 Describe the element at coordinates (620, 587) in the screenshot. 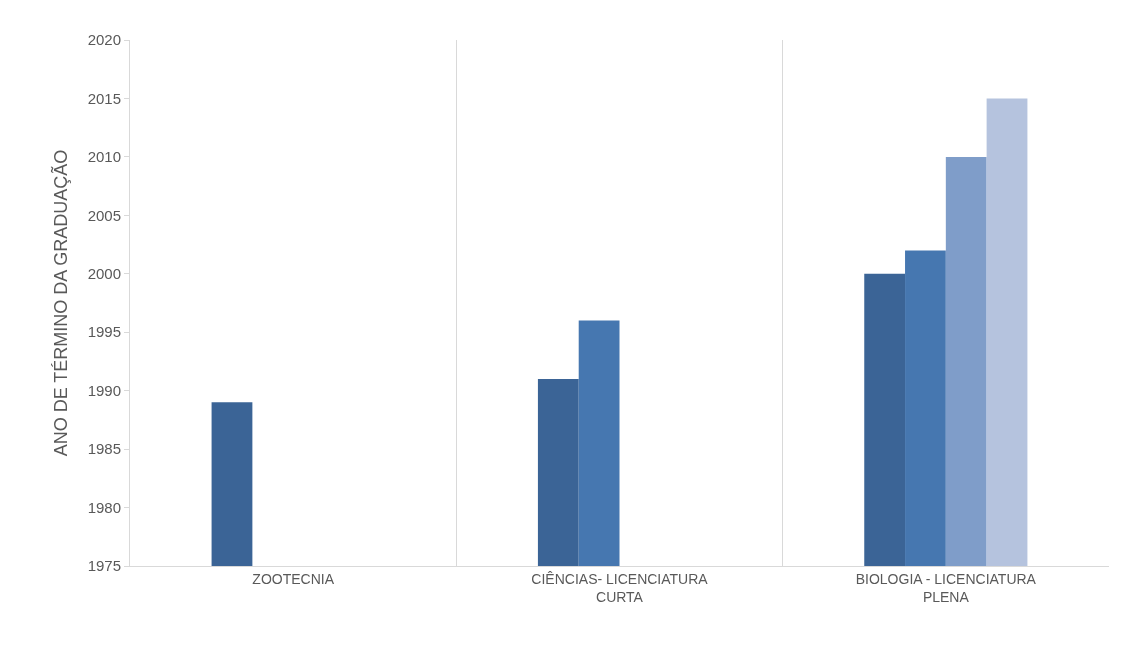

I see `x-tick-label: CIÊNCIAS- LICENCIATURA CURTA` at that location.